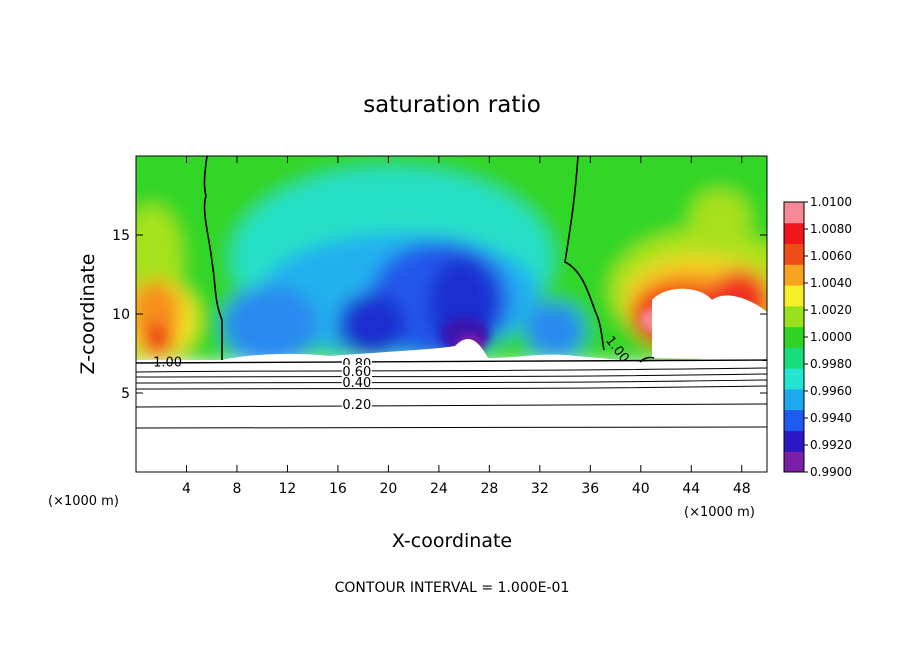 The image size is (904, 654). I want to click on x-tick-label: 24, so click(439, 489).